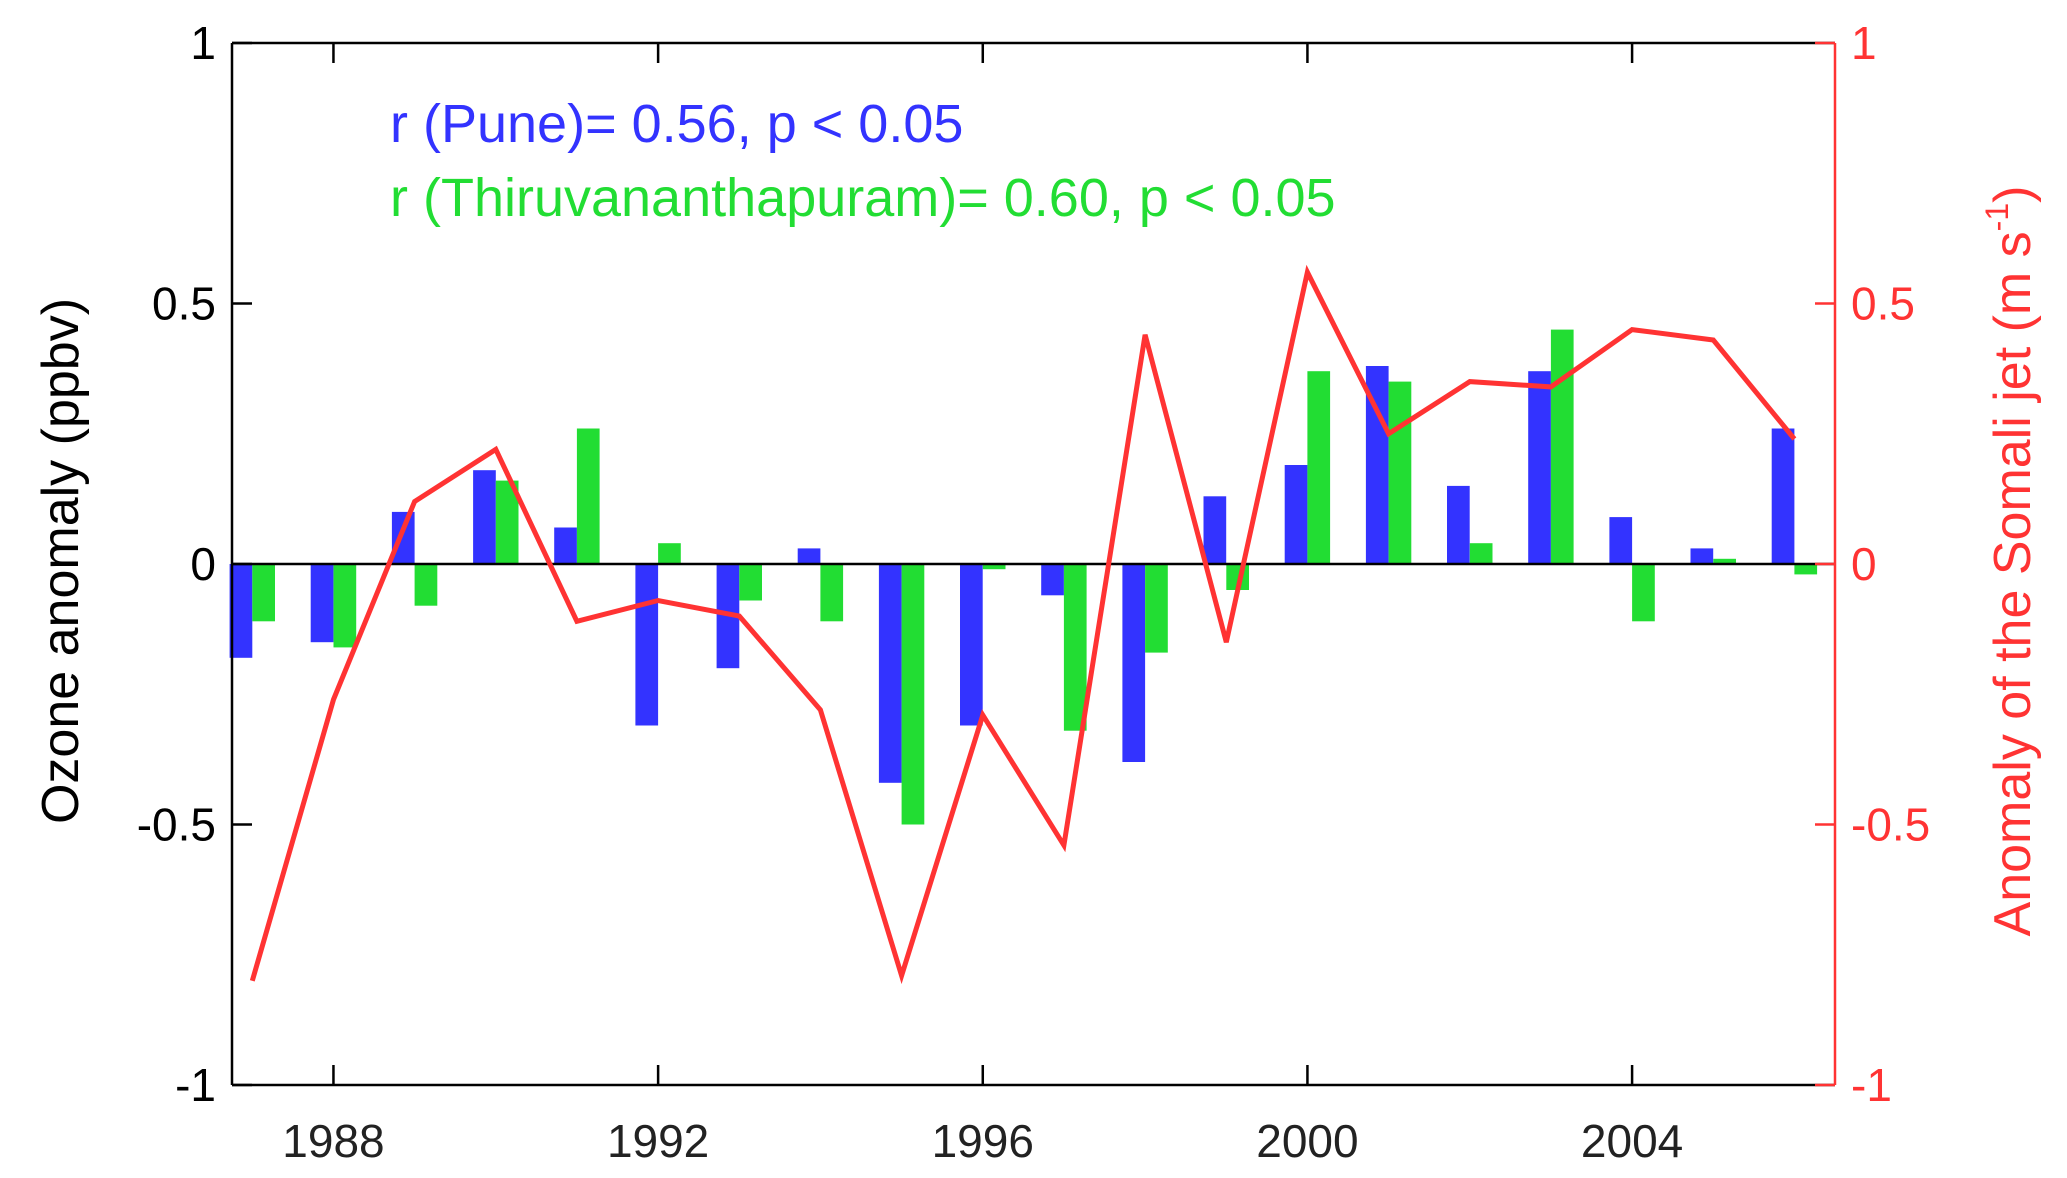 This screenshot has height=1178, width=2067. I want to click on y-axis-right-label-suffix: ), so click(2013, 194).